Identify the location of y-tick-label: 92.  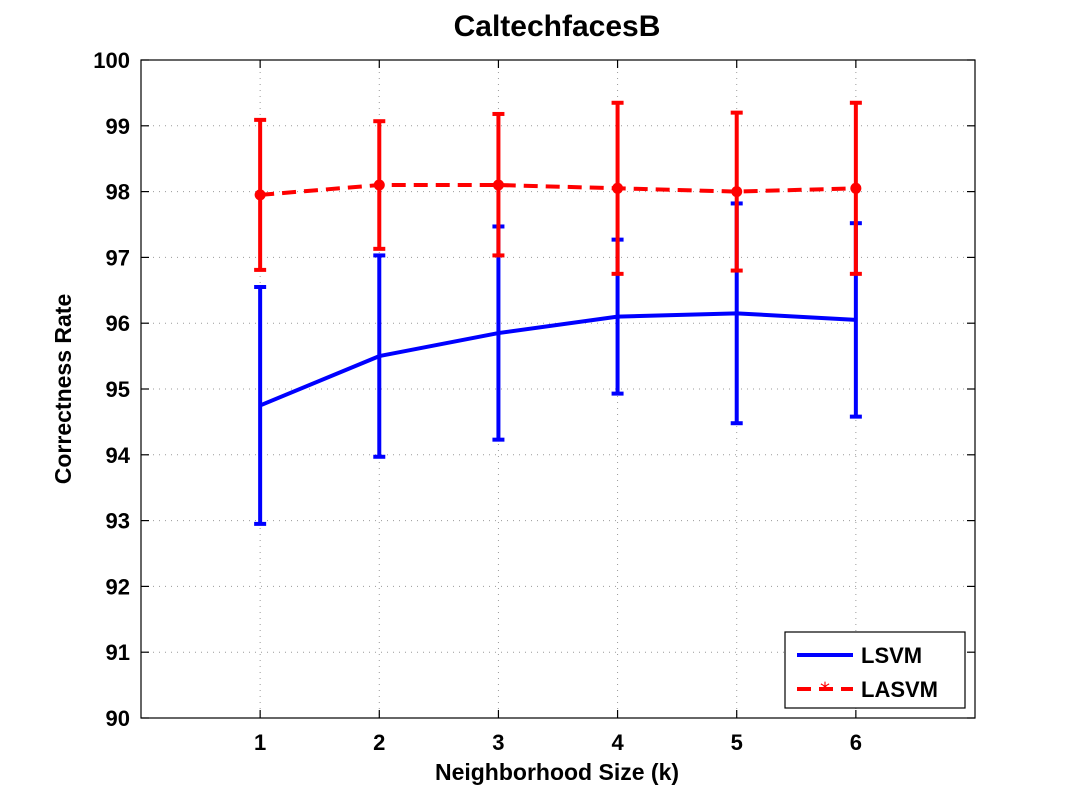
(118, 586).